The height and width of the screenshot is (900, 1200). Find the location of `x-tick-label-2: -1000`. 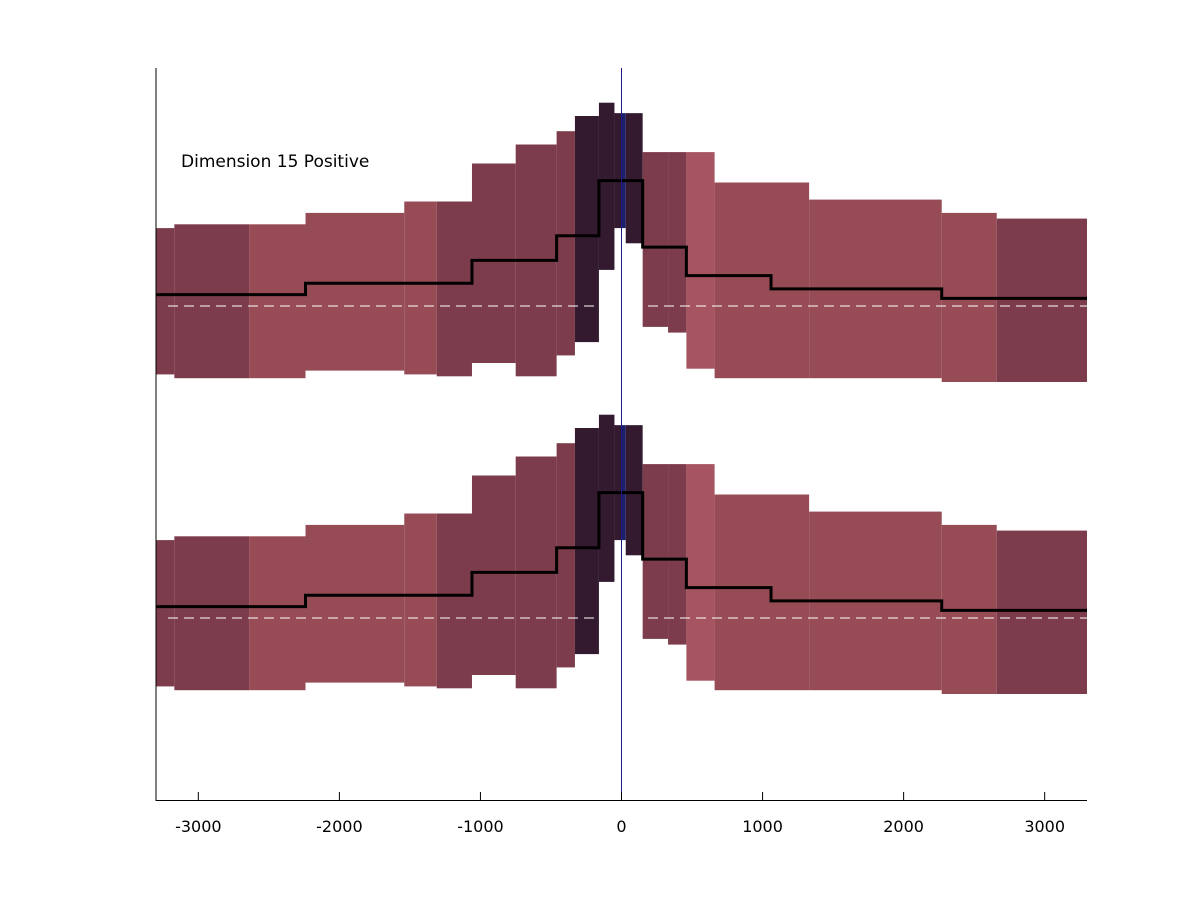

x-tick-label-2: -1000 is located at coordinates (480, 826).